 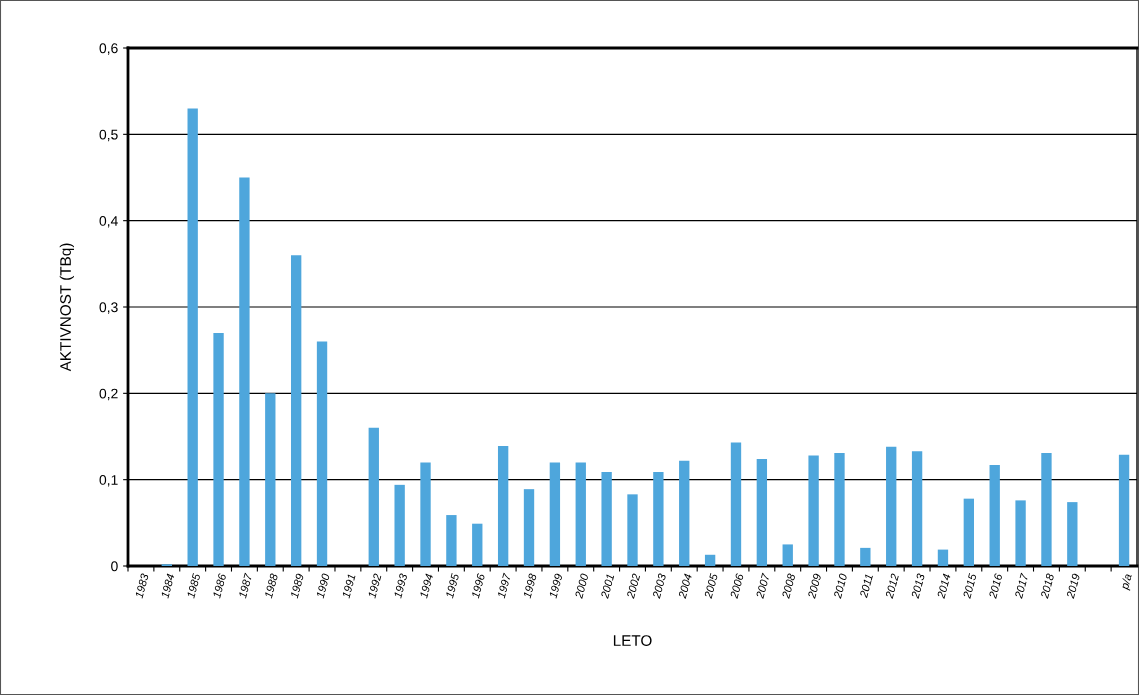 I want to click on x-tick-label: 1994, so click(x=426, y=586).